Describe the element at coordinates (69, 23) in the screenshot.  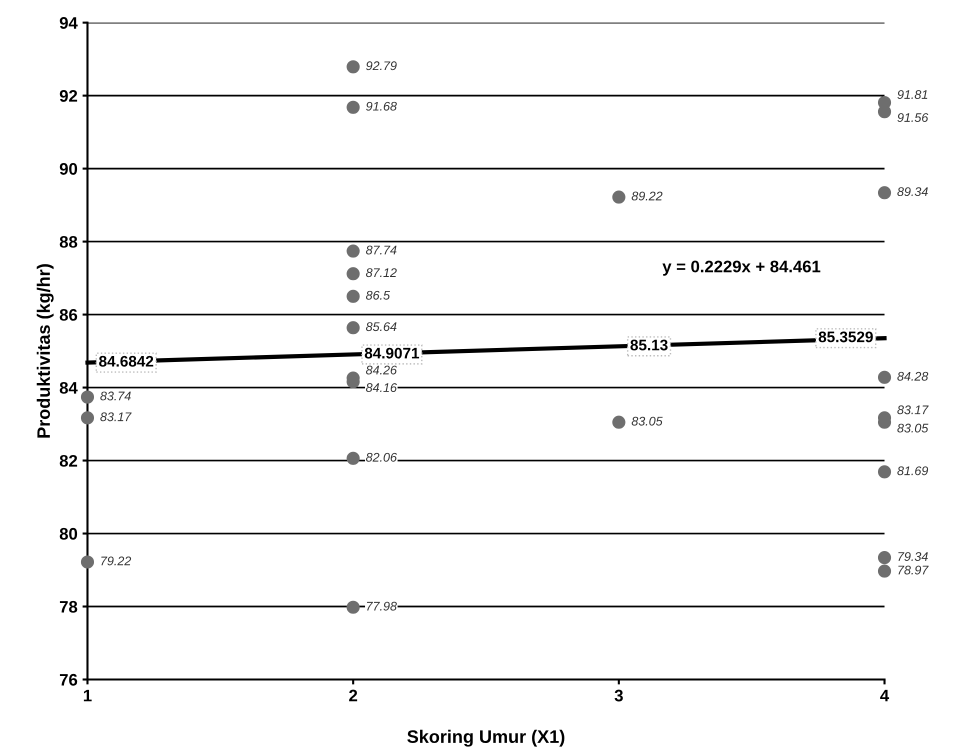
I see `y-tick-label: 94` at that location.